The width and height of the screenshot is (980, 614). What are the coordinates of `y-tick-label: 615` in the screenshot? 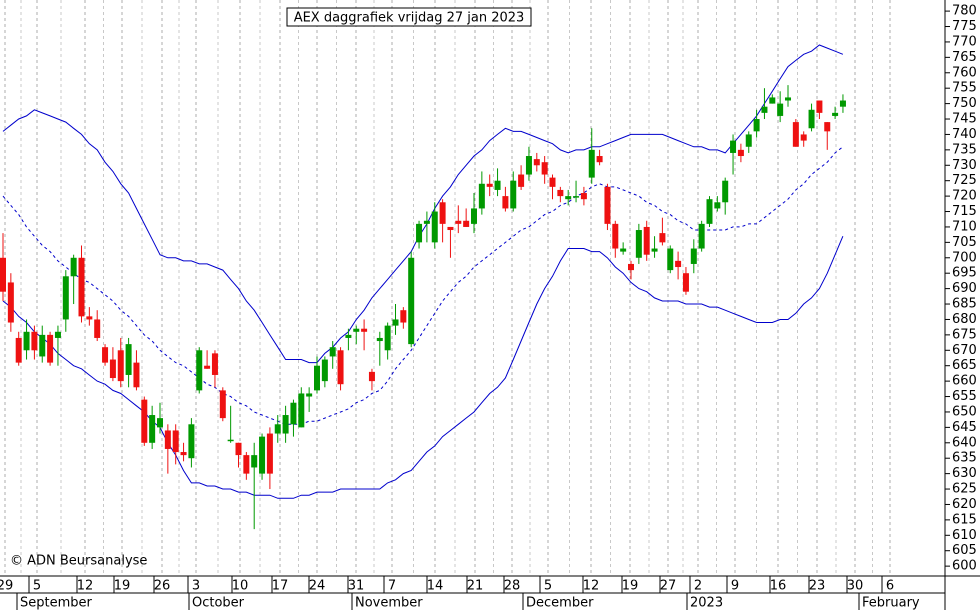 It's located at (964, 519).